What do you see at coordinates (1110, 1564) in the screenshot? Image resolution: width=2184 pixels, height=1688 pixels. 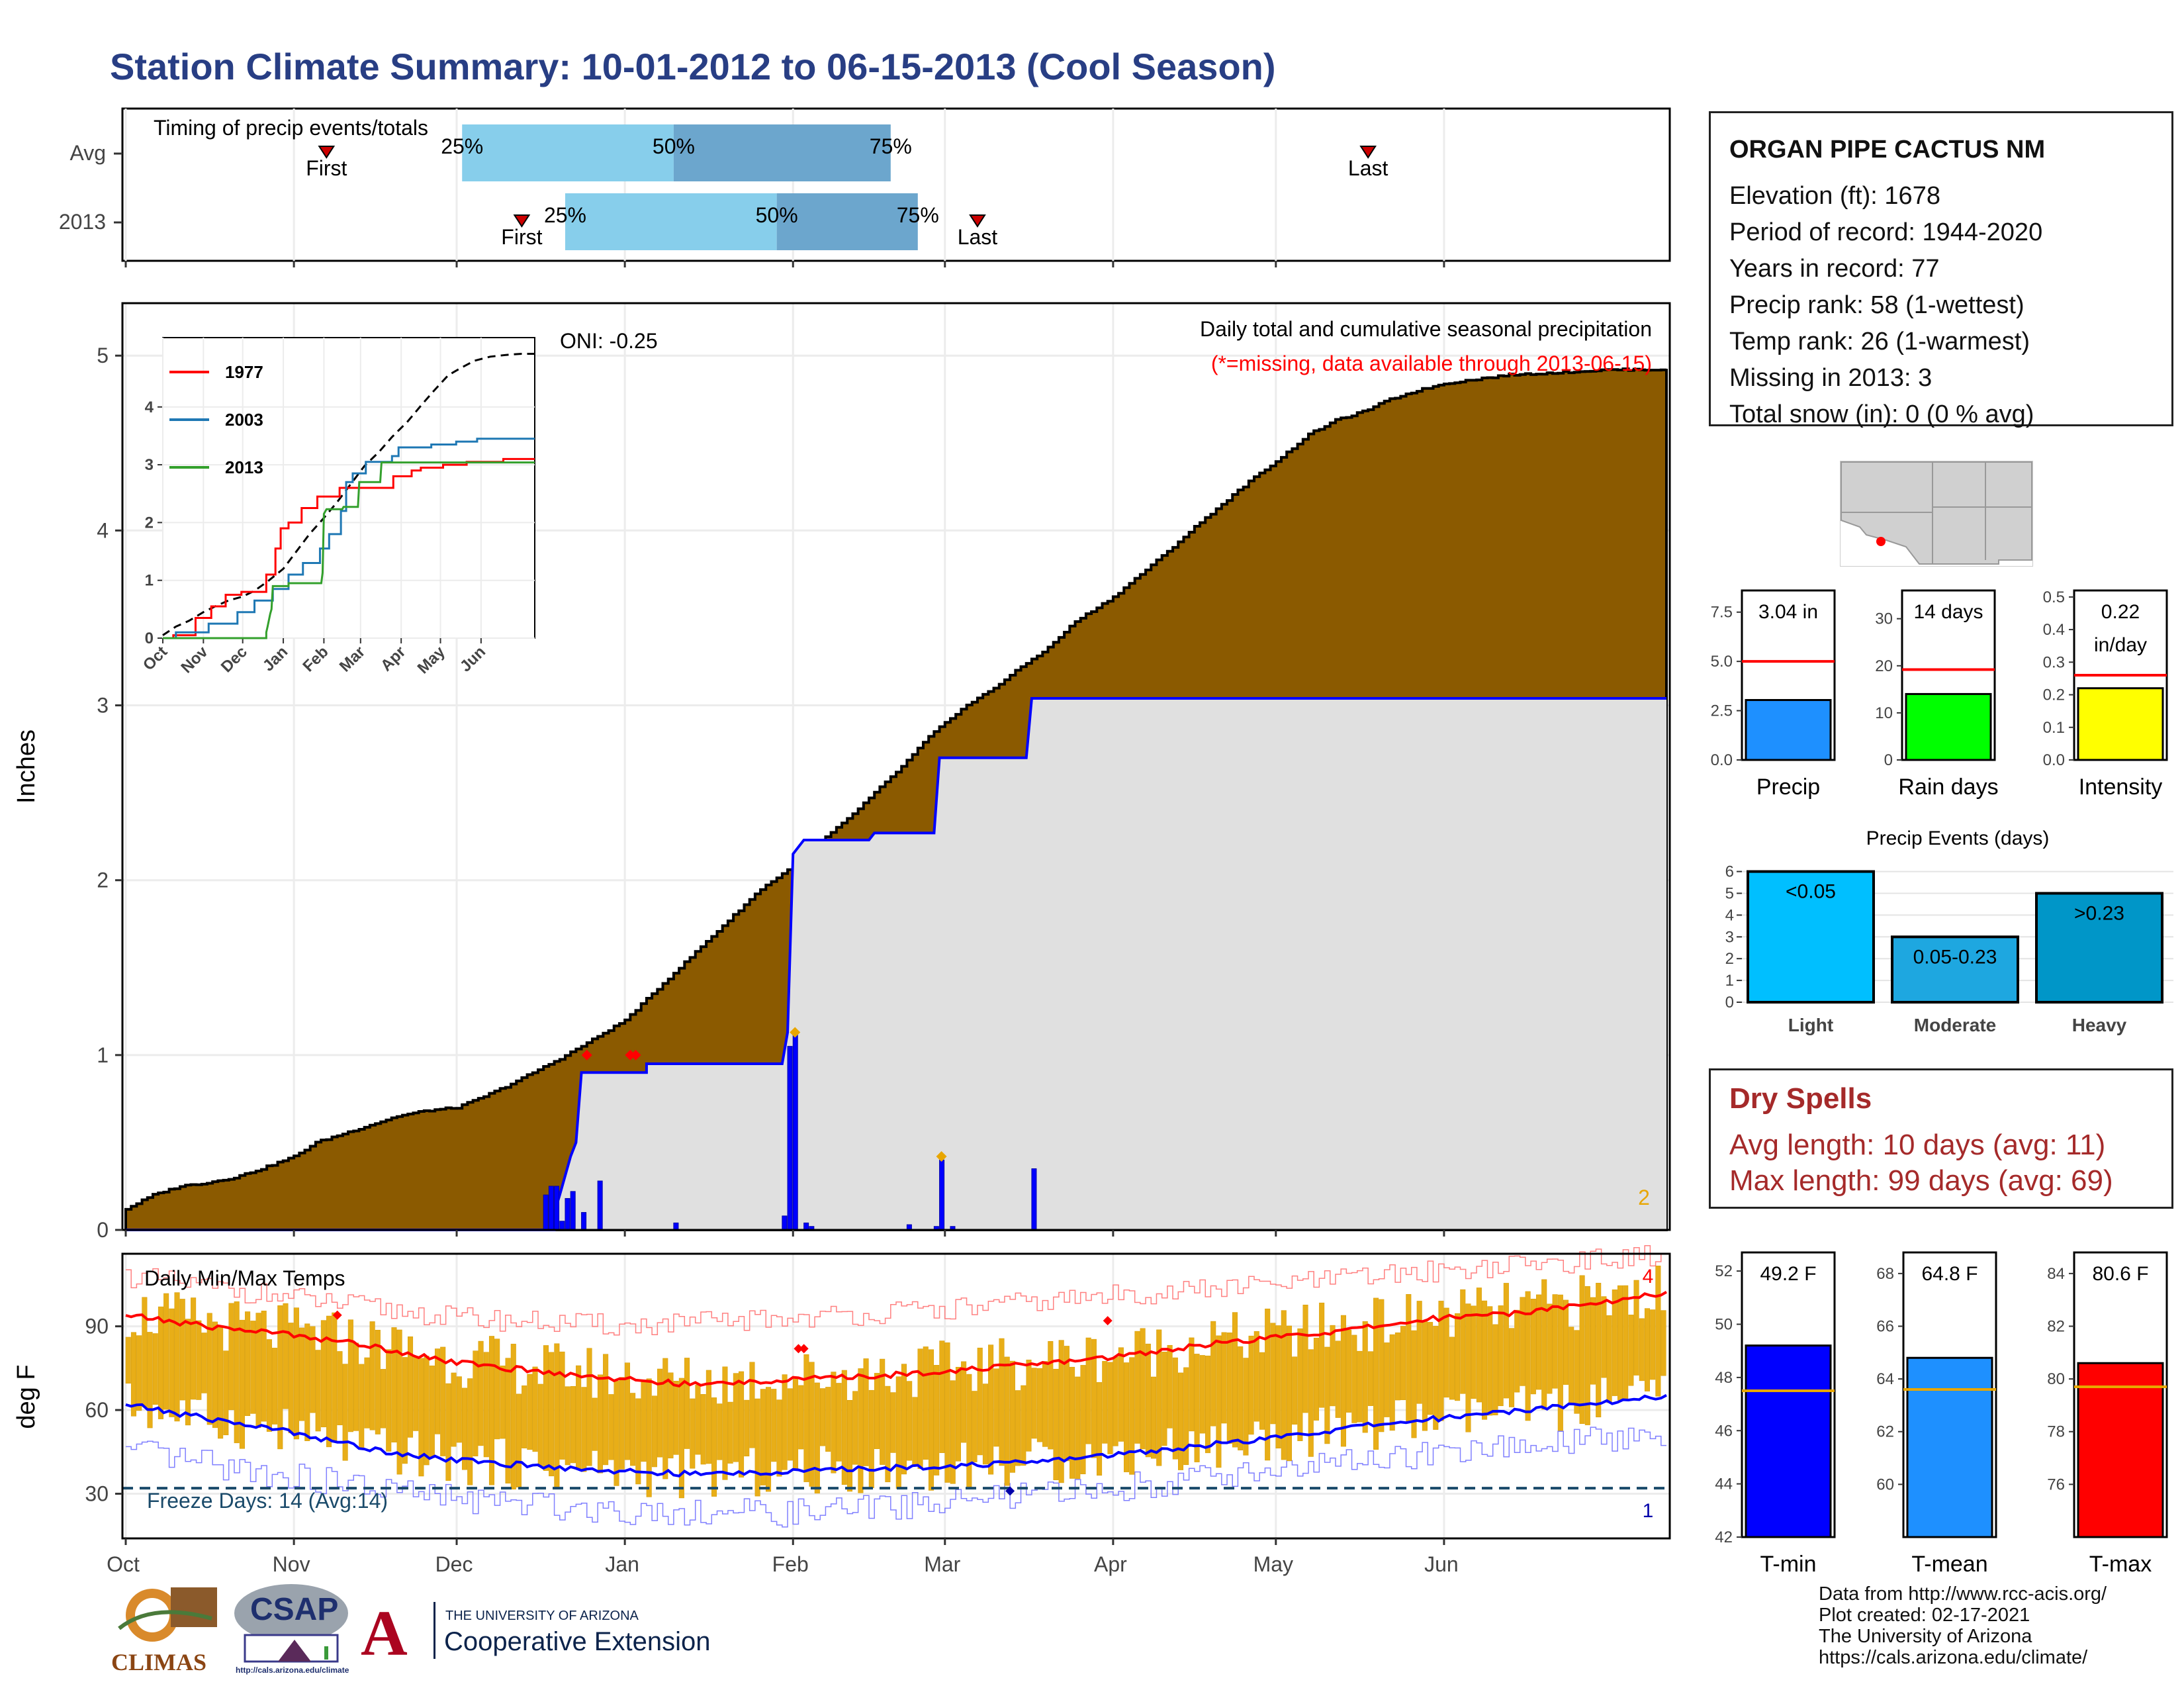 I see `x-axis-month-label: Apr` at bounding box center [1110, 1564].